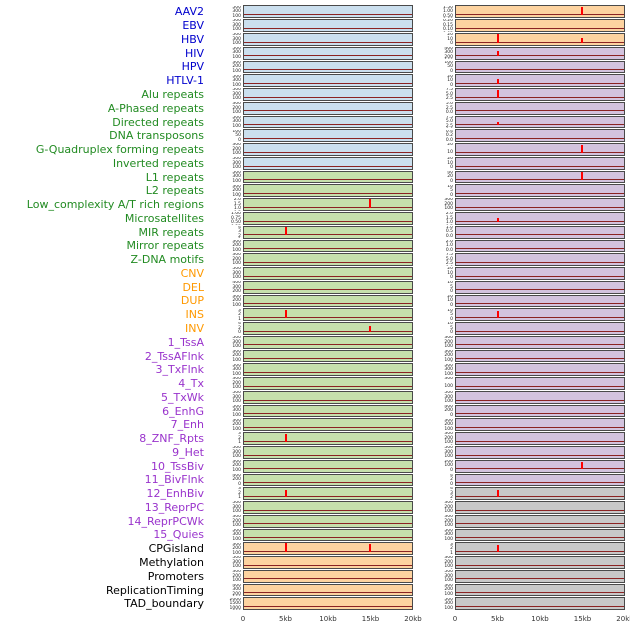 The image size is (630, 630). I want to click on row-label: HTLV-1, so click(185, 81).